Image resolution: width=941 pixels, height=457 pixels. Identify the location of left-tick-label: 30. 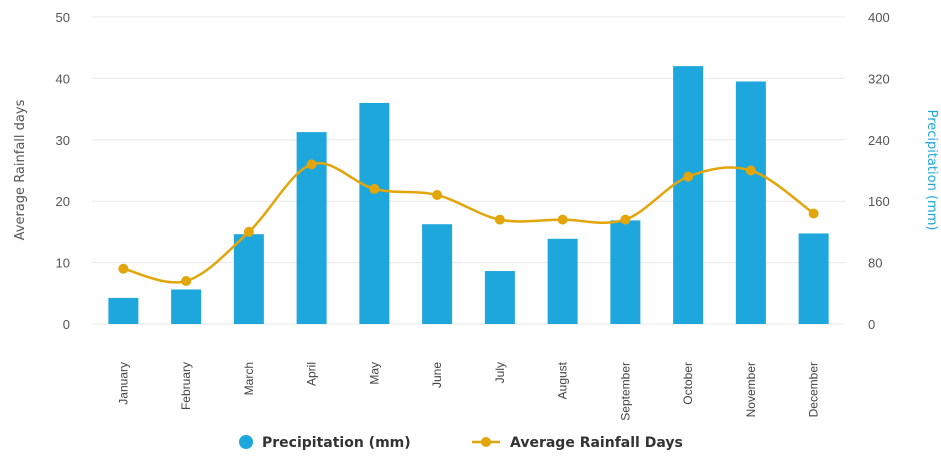
(63, 140).